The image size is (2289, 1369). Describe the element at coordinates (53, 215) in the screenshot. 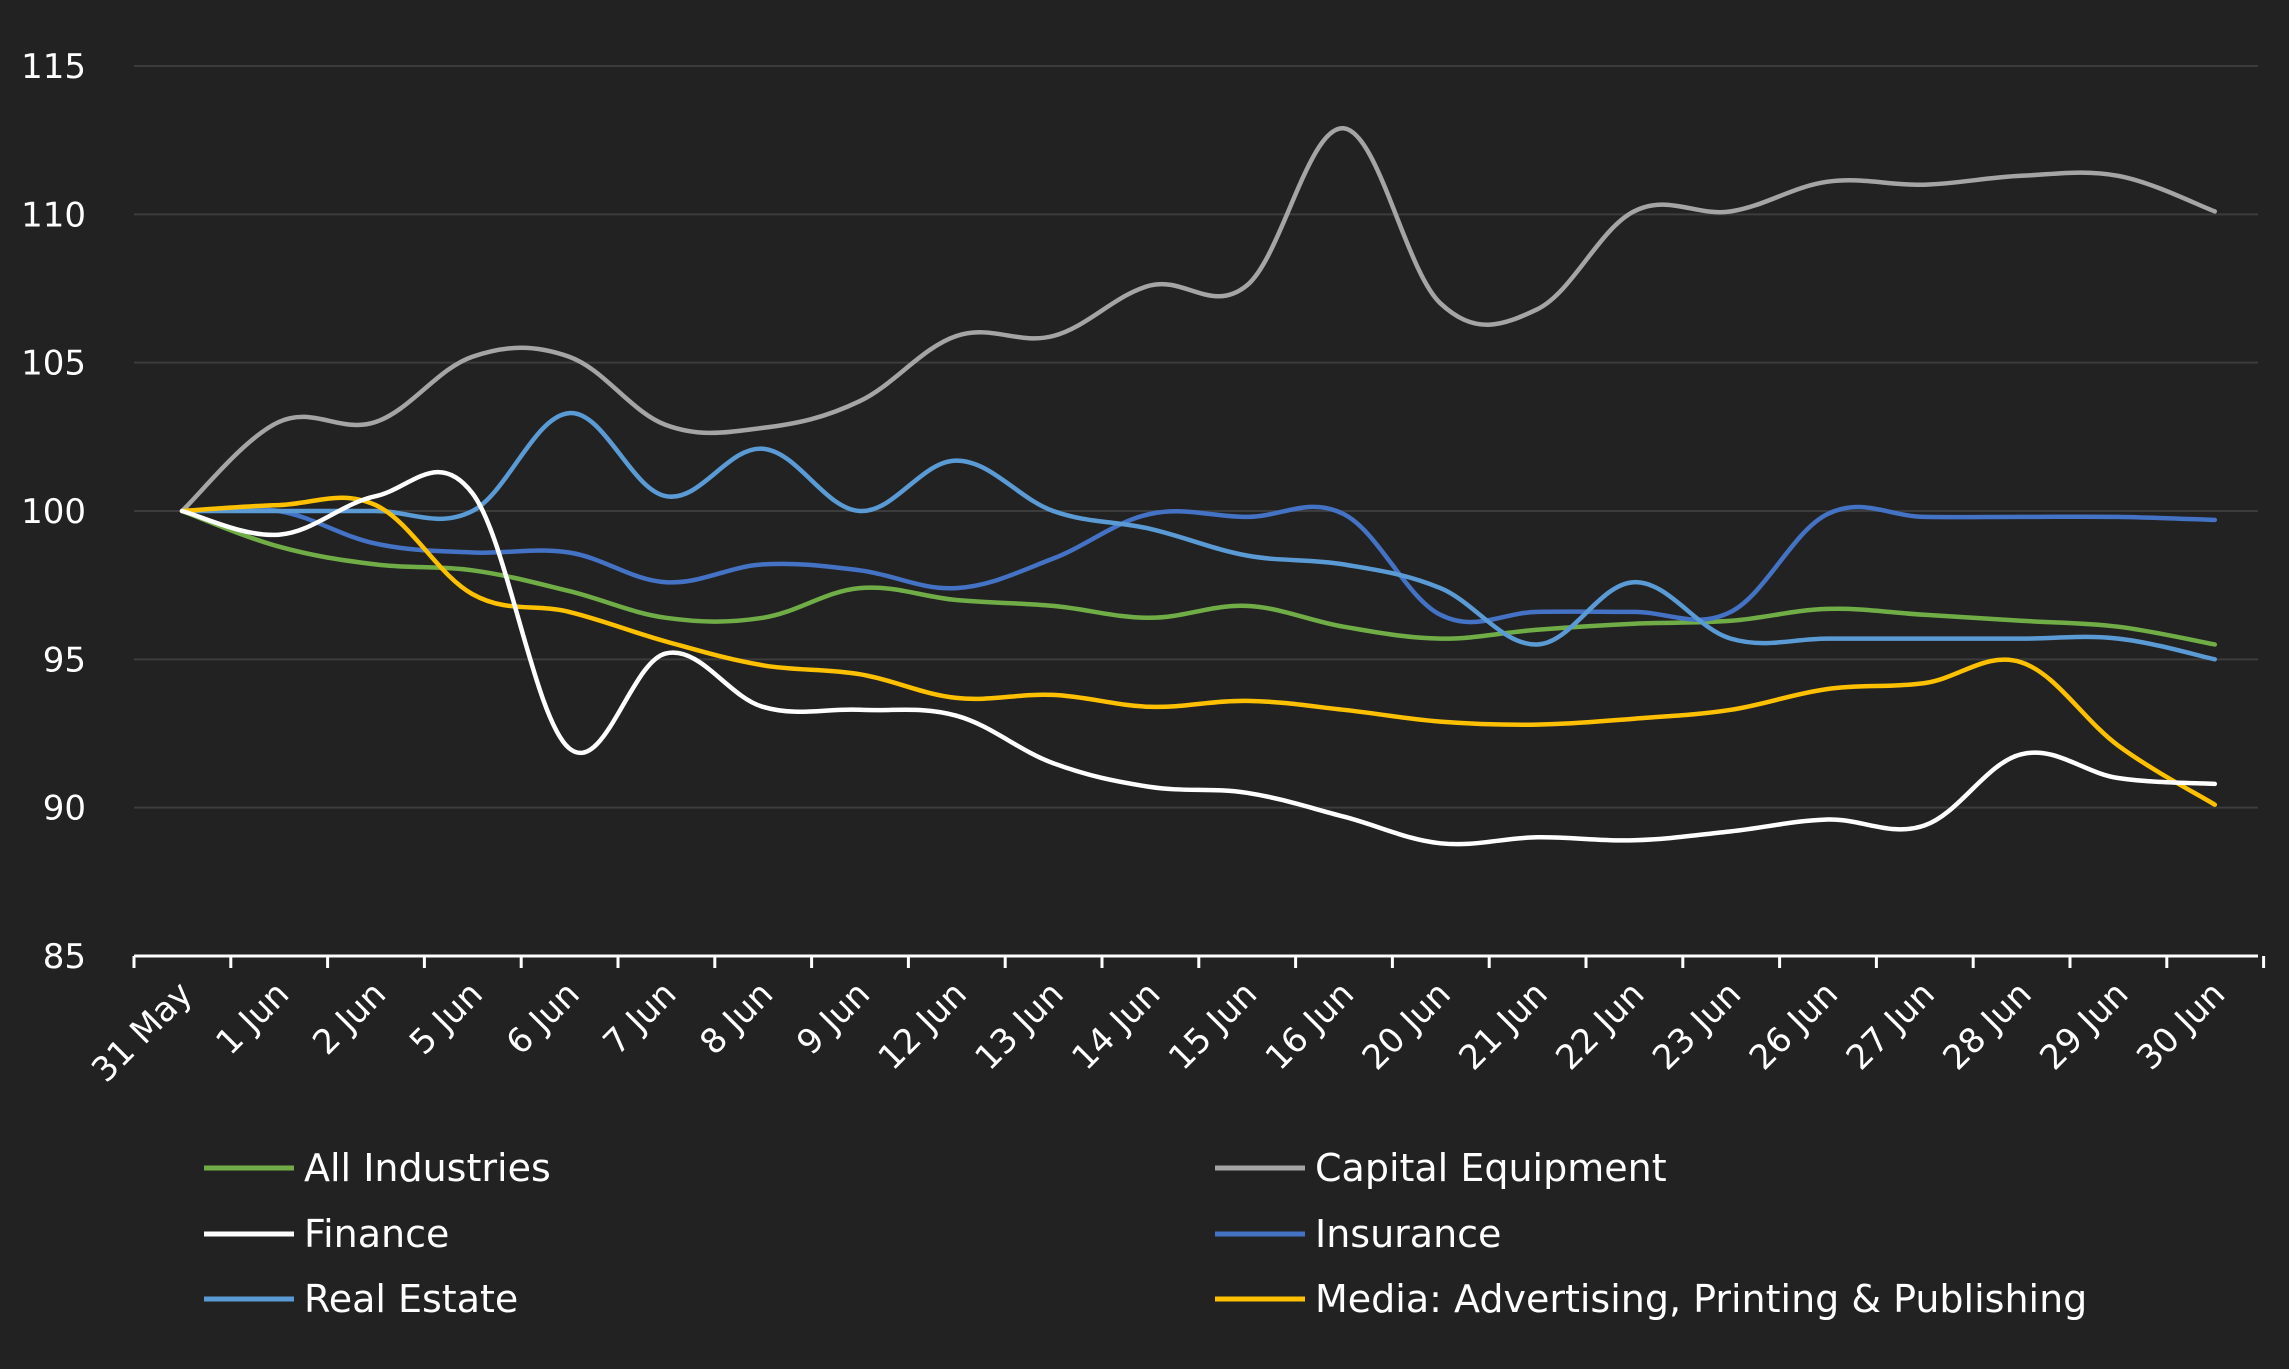

I see `y-tick-label: 110` at that location.